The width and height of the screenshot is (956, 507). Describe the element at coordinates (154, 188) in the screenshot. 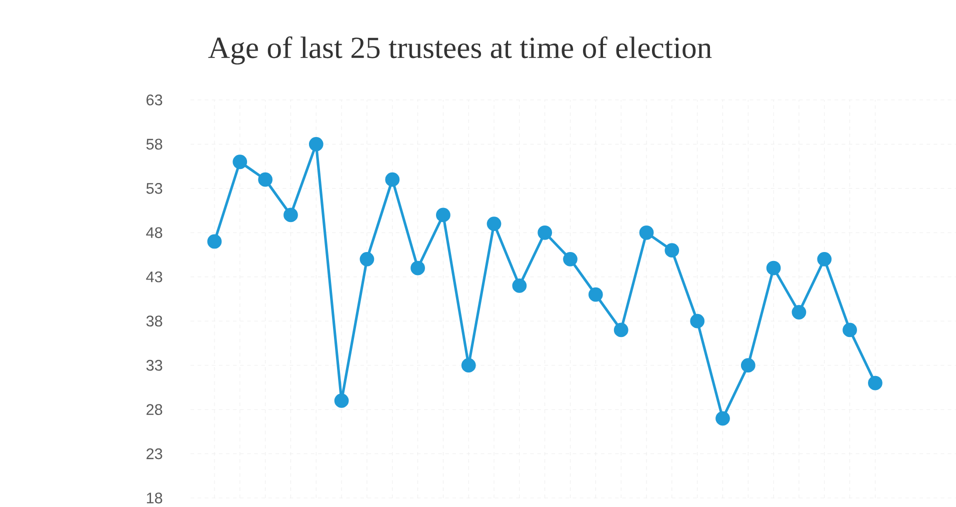

I see `y-tick-label: 53` at that location.